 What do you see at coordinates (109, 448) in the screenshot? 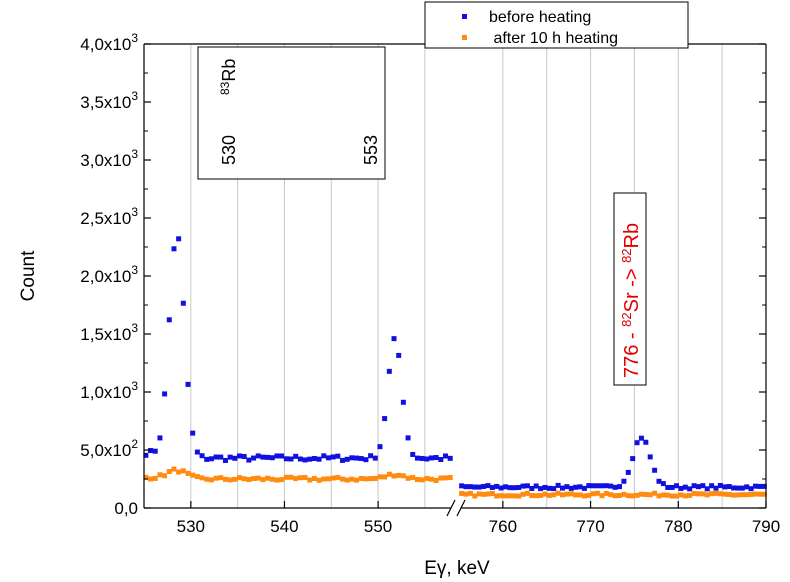
I see `y-tick-label: 5,0x10²` at bounding box center [109, 448].